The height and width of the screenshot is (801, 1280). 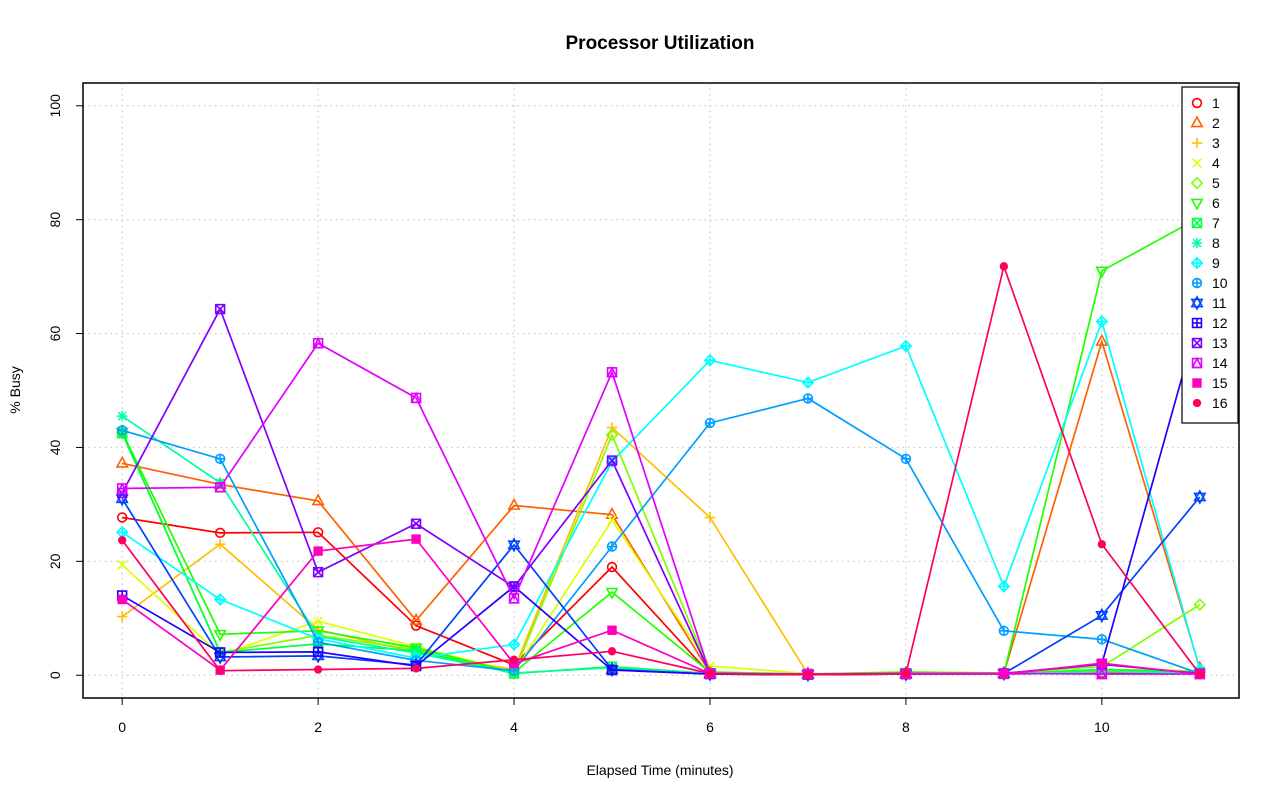 I want to click on legend-item-6: 6, so click(x=1205, y=203).